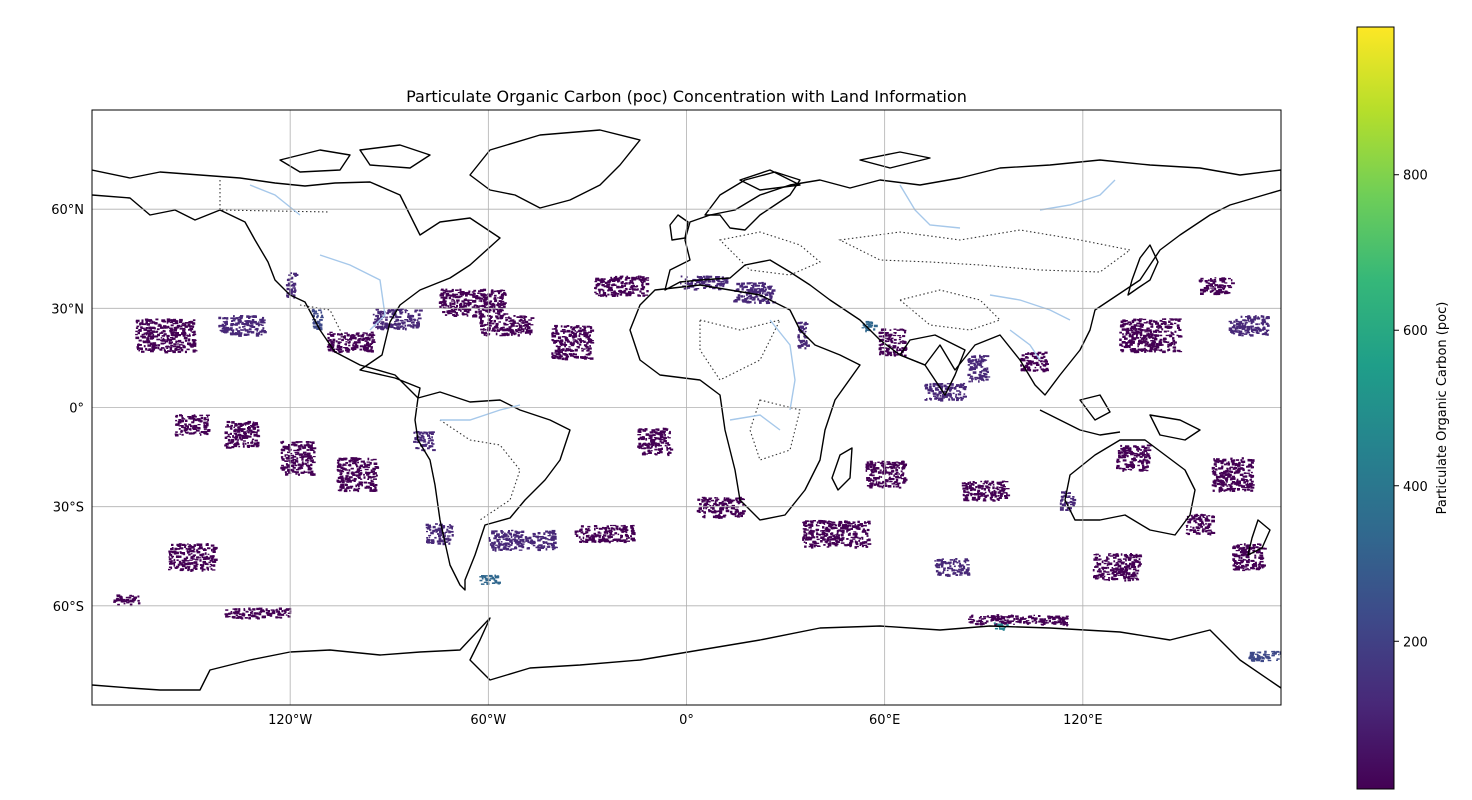 This screenshot has height=800, width=1472. What do you see at coordinates (258, 614) in the screenshot?
I see `poc-patch` at bounding box center [258, 614].